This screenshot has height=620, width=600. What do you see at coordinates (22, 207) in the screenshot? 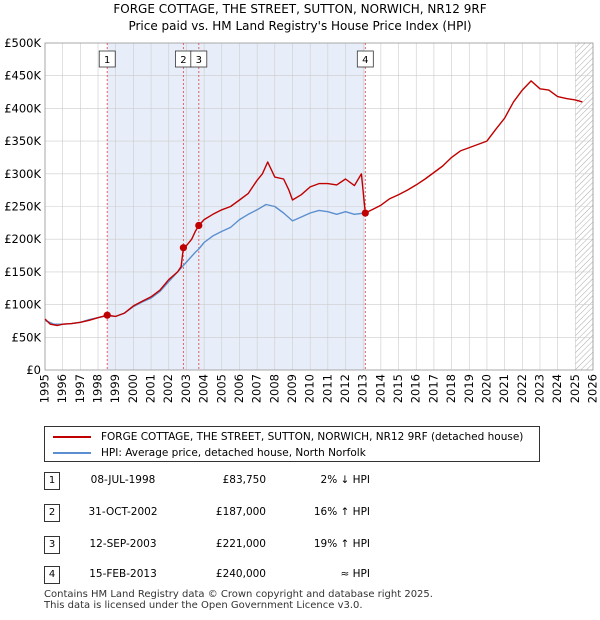
I see `y-tick-label: £250K` at bounding box center [22, 207].